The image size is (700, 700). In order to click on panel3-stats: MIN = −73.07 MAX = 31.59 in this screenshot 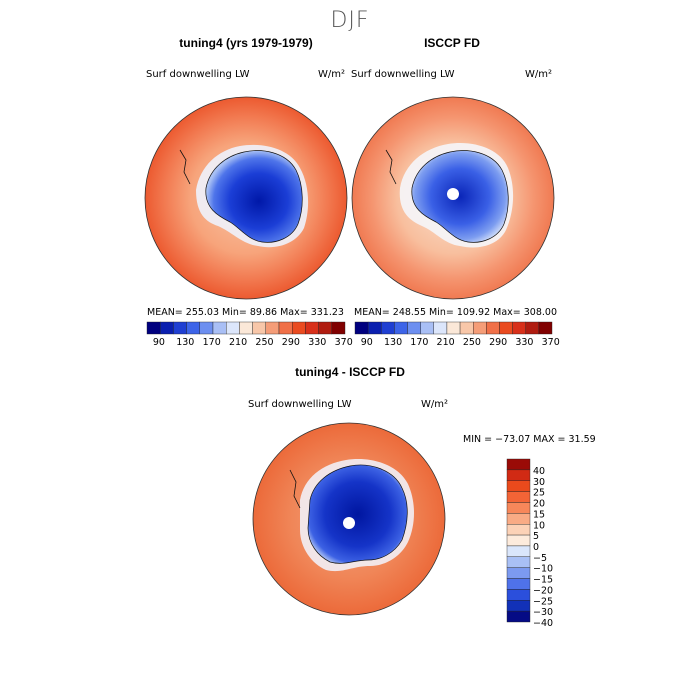, I will do `click(529, 439)`.